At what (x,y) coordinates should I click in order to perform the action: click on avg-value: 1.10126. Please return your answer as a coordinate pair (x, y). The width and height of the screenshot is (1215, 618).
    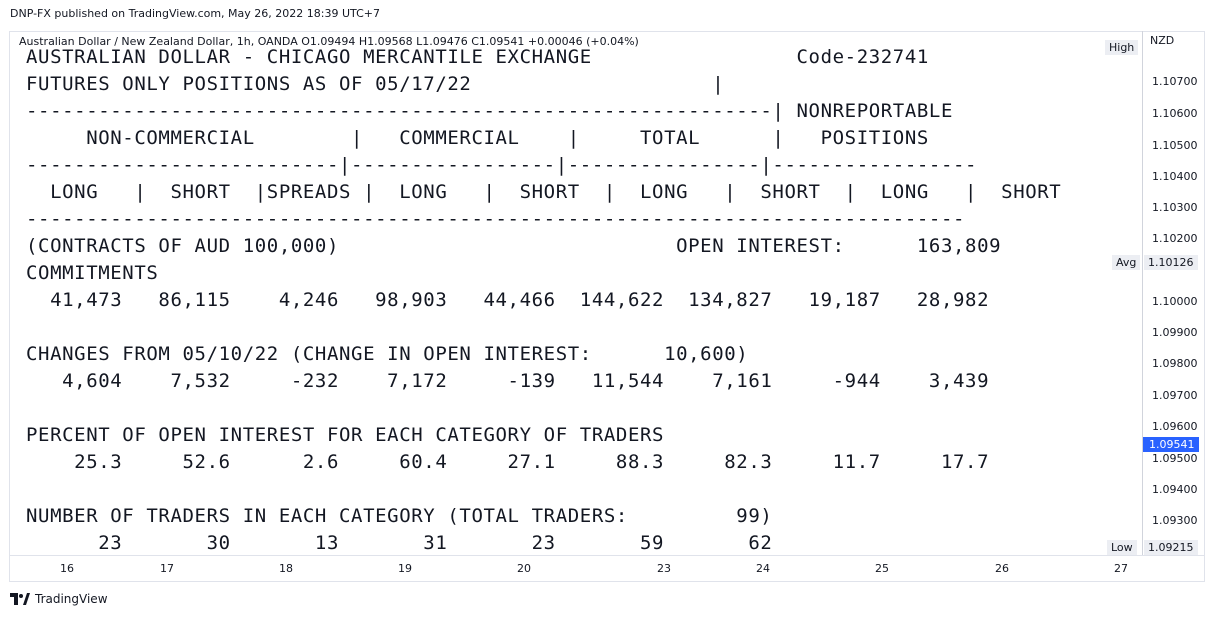
    Looking at the image, I should click on (1171, 262).